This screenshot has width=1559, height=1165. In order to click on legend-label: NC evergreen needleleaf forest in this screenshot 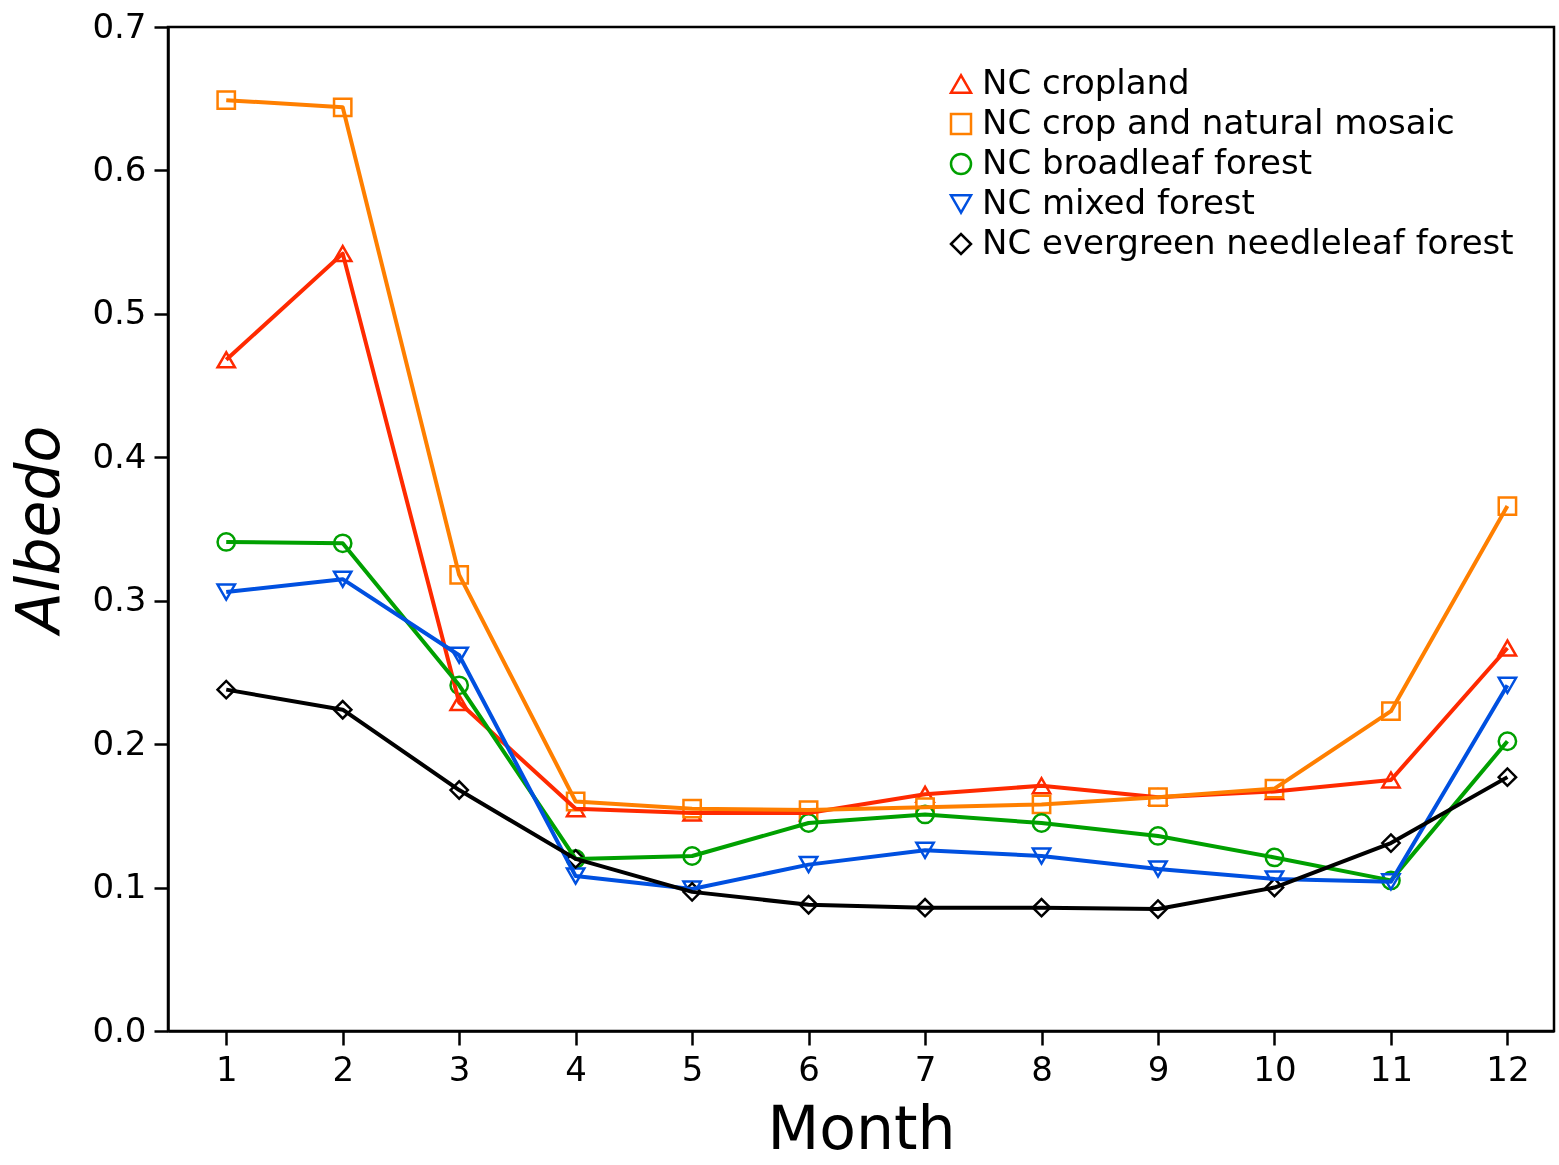, I will do `click(1248, 242)`.